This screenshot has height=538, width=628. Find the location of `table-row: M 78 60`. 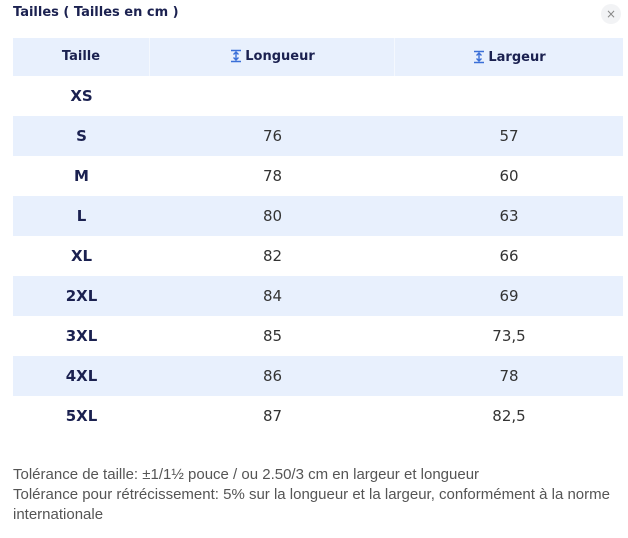

table-row: M 78 60 is located at coordinates (318, 176).